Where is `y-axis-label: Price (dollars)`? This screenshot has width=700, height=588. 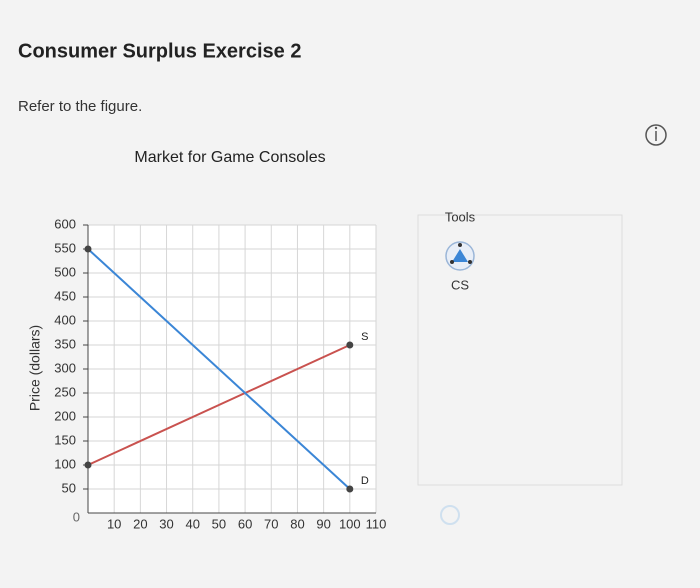
y-axis-label: Price (dollars) is located at coordinates (35, 368).